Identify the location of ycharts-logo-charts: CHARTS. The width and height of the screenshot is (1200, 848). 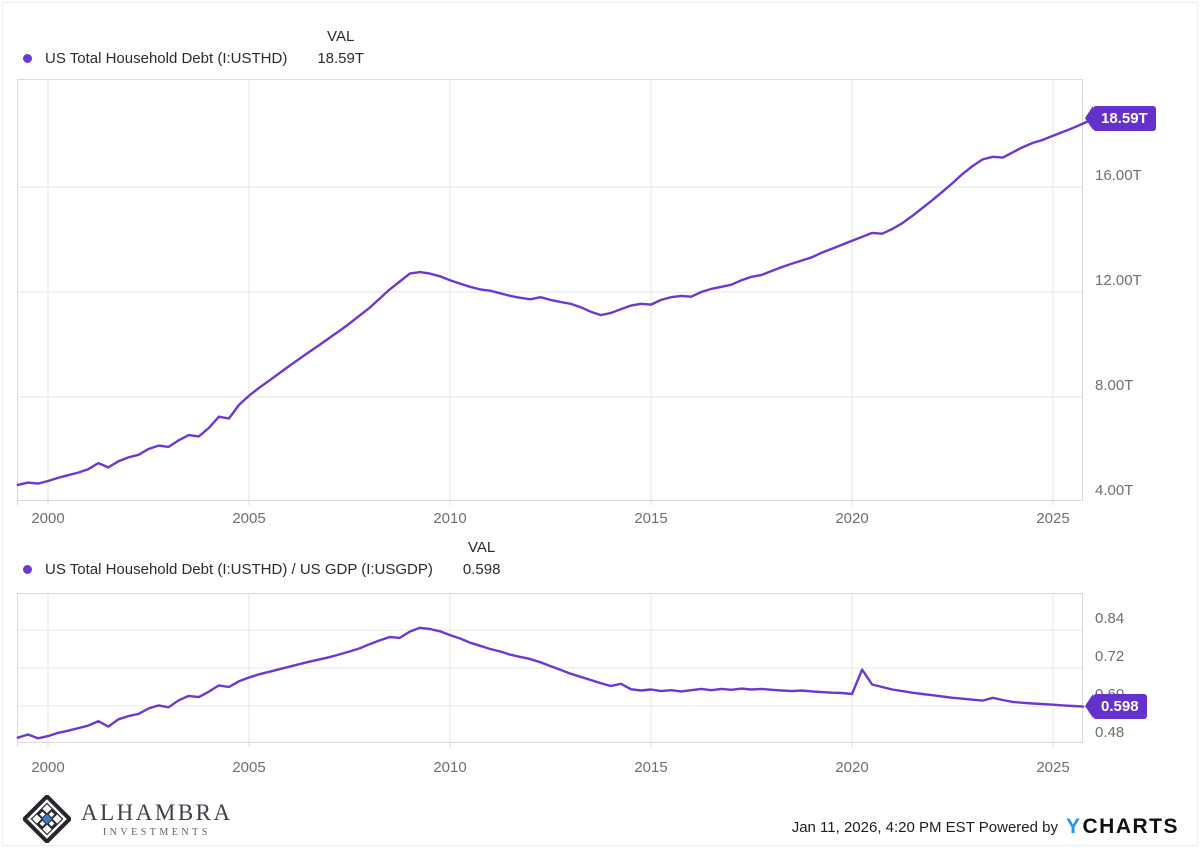
(1130, 826).